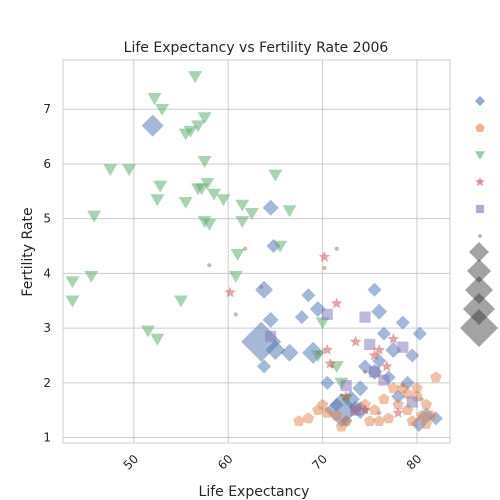 The height and width of the screenshot is (500, 500). I want to click on legend-size-marker, so click(479, 328).